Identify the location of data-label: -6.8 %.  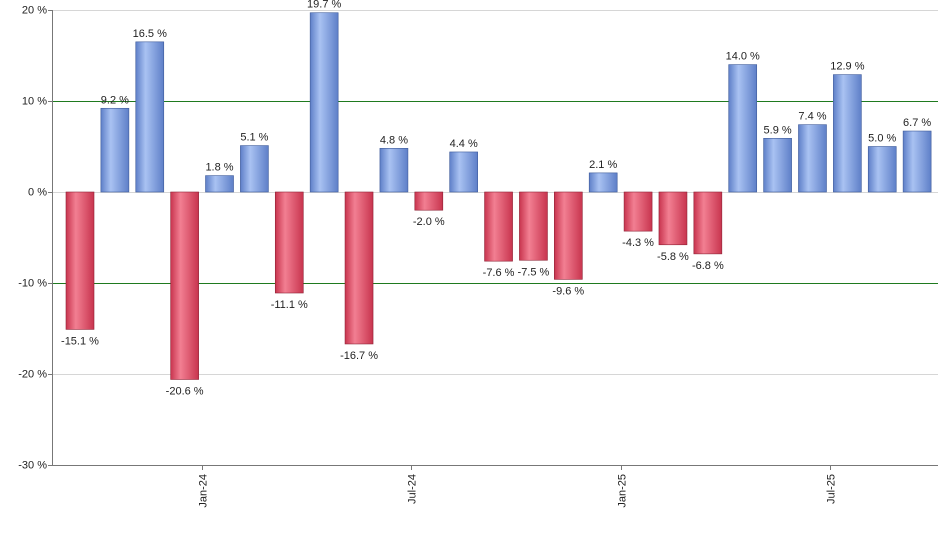
(708, 266).